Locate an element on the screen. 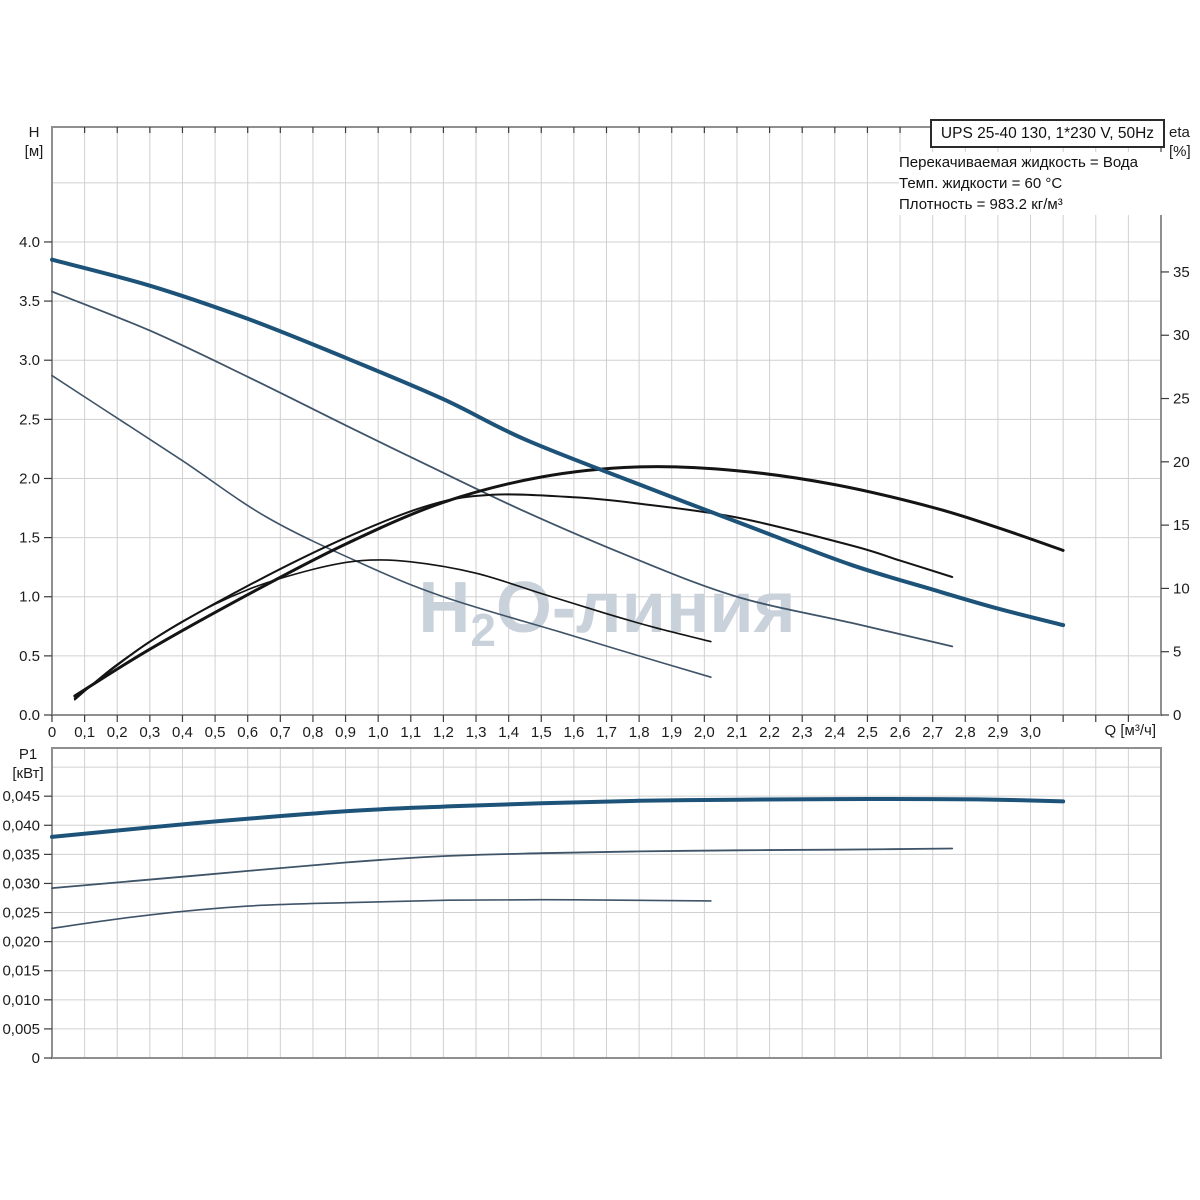 This screenshot has height=1200, width=1200. bottom-chart-curves is located at coordinates (558, 863).